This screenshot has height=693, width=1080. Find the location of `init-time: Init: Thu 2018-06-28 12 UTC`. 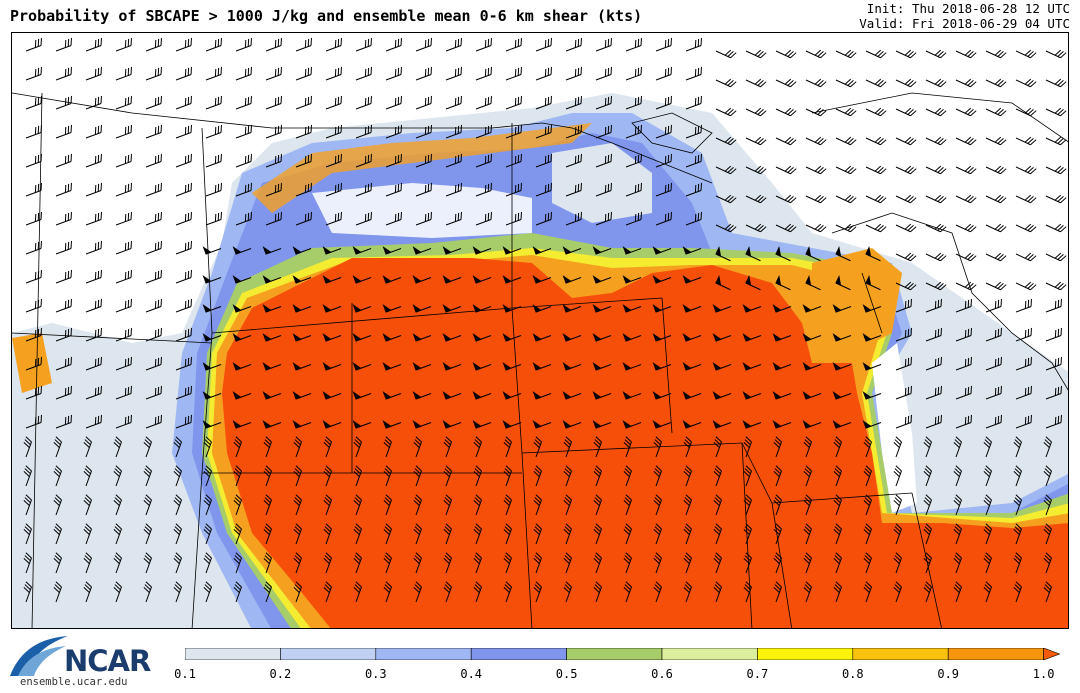

init-time: Init: Thu 2018-06-28 12 UTC is located at coordinates (968, 8).